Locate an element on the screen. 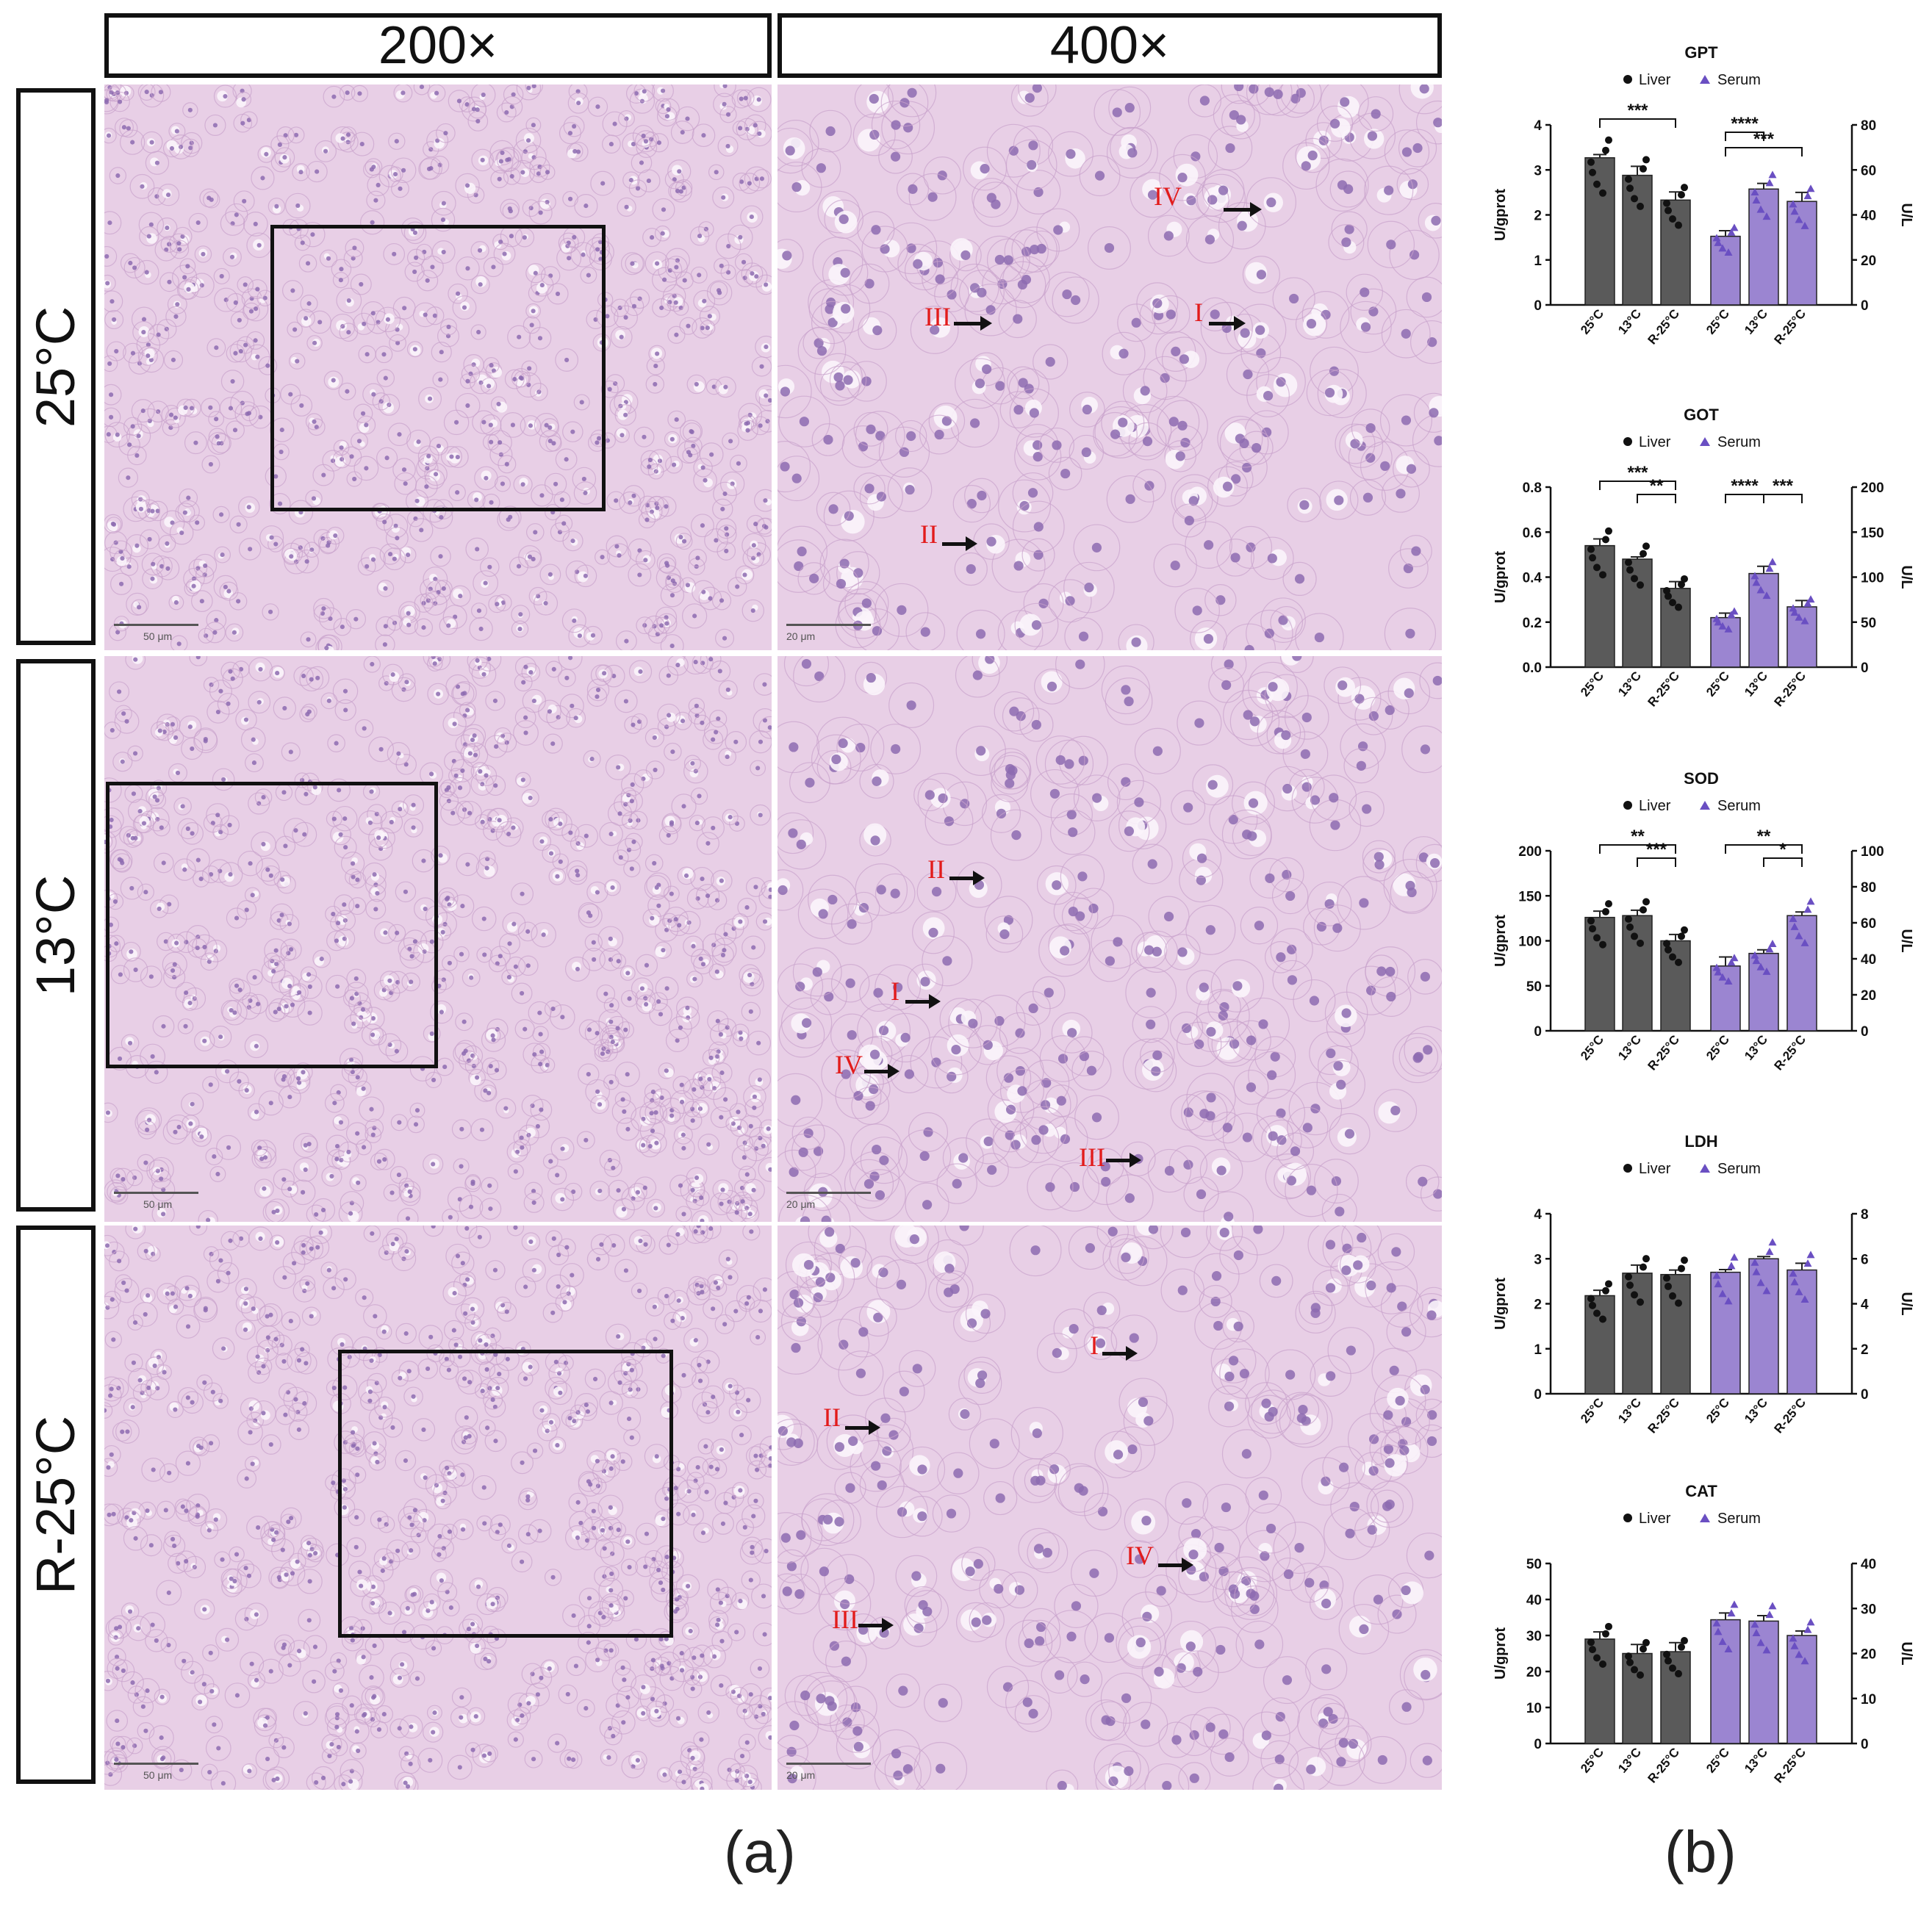  row-label-13c: 13°C is located at coordinates (56, 935).